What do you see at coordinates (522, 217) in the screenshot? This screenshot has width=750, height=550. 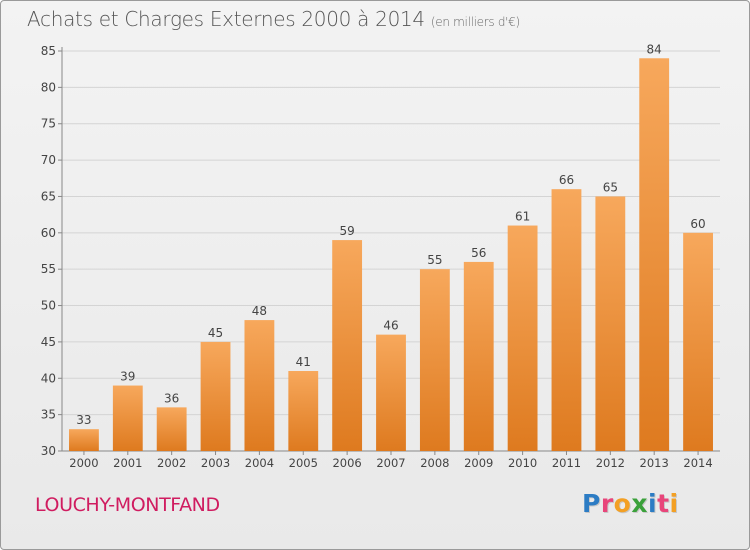 I see `data-label: 61` at bounding box center [522, 217].